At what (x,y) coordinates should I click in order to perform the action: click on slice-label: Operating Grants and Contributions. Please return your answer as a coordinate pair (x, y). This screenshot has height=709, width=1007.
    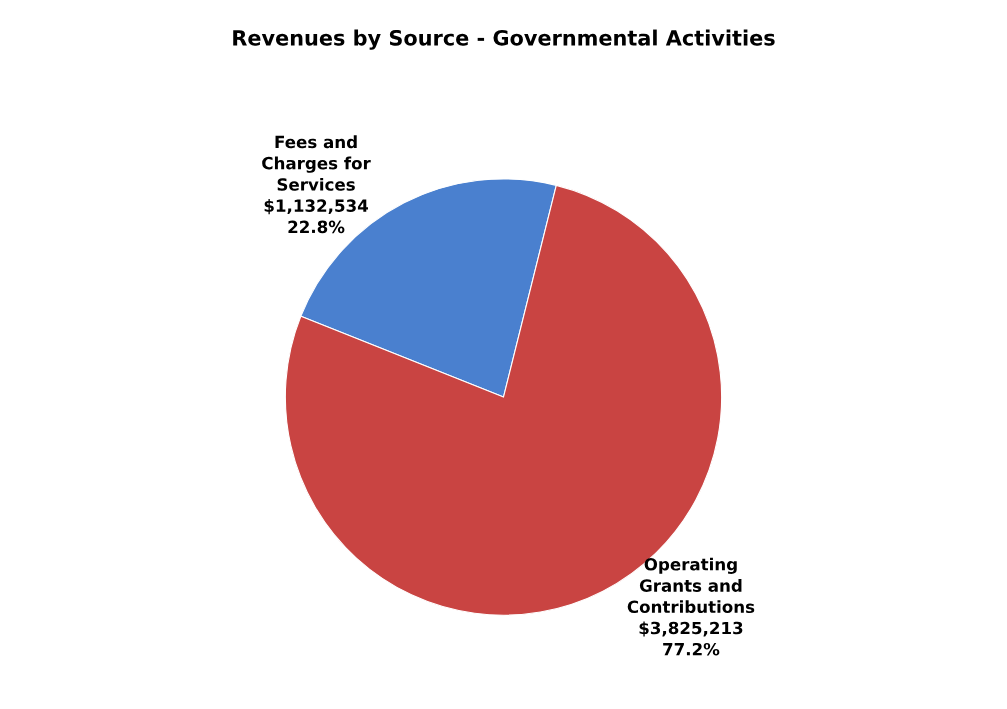
    Looking at the image, I should click on (691, 585).